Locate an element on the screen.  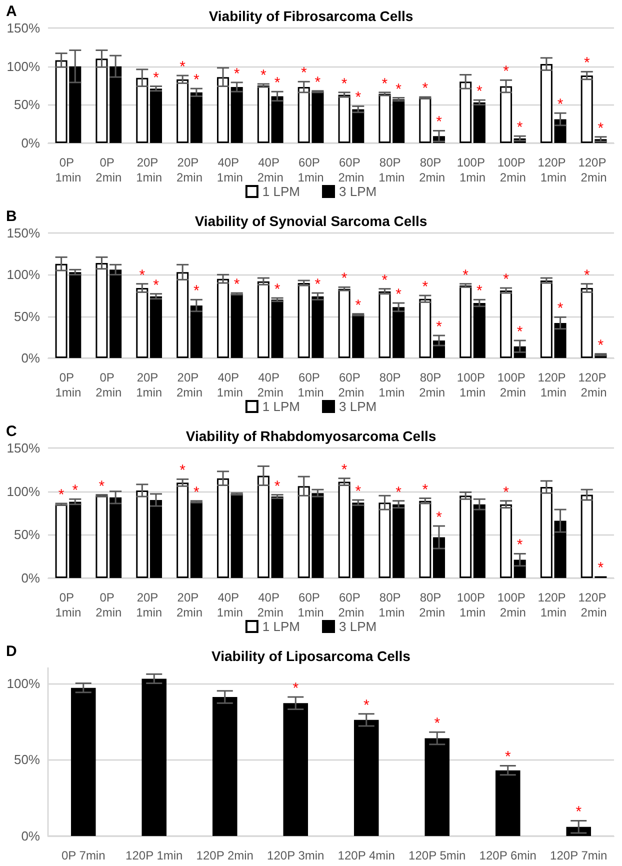
text: D is located at coordinates (11, 651).